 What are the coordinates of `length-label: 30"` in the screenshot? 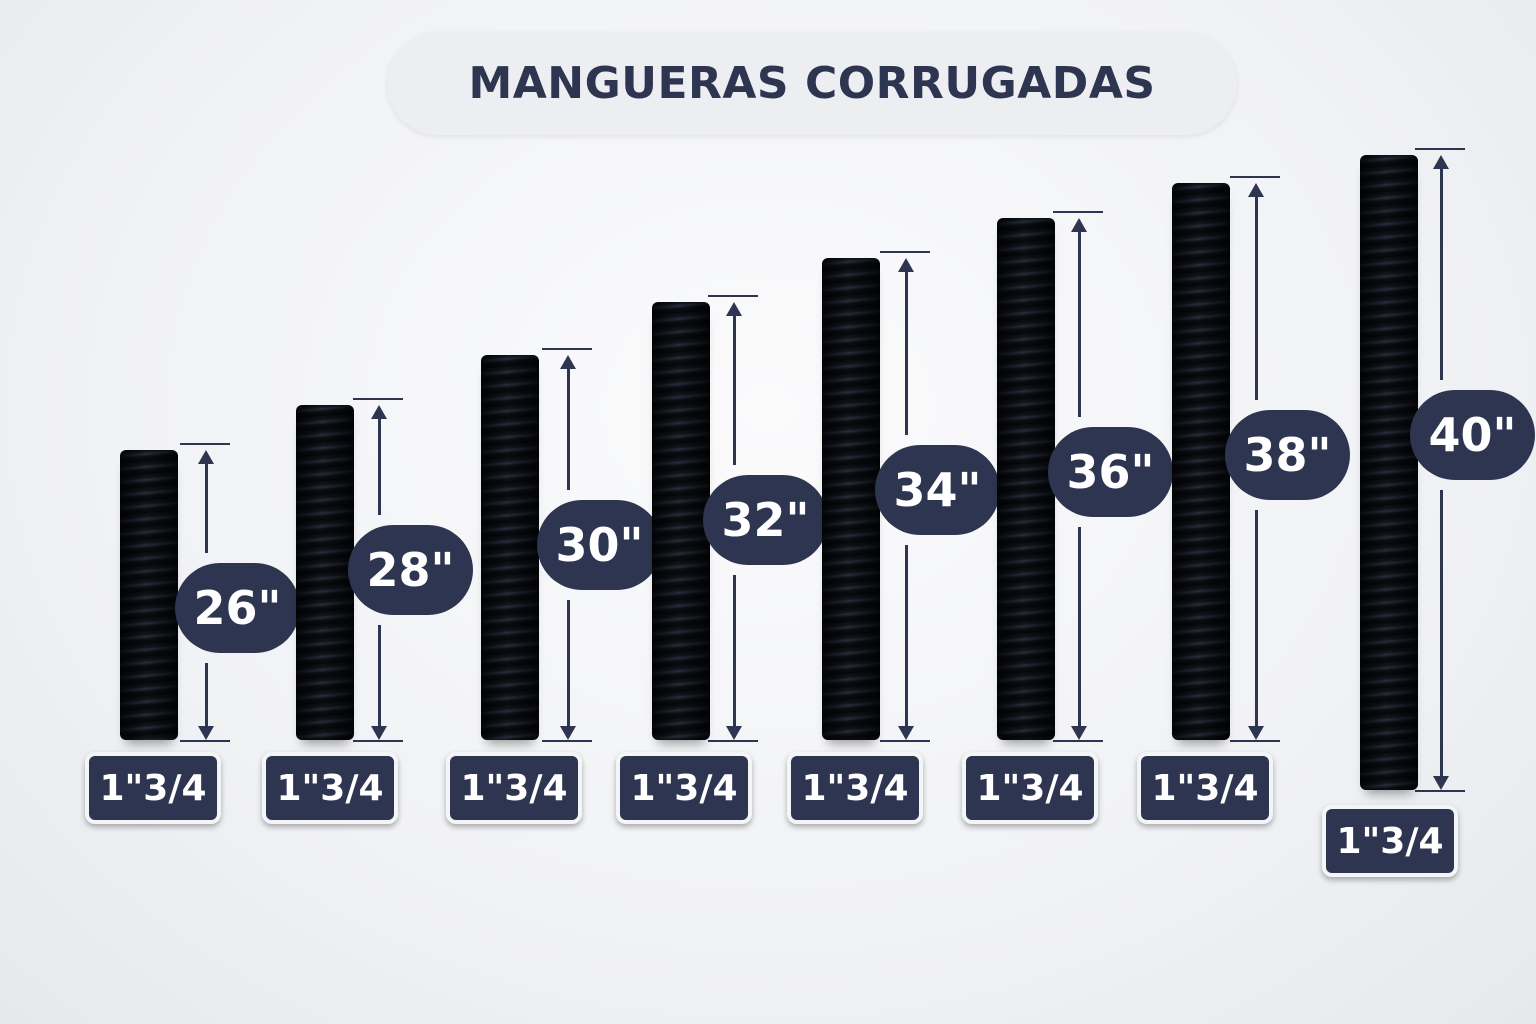 It's located at (599, 545).